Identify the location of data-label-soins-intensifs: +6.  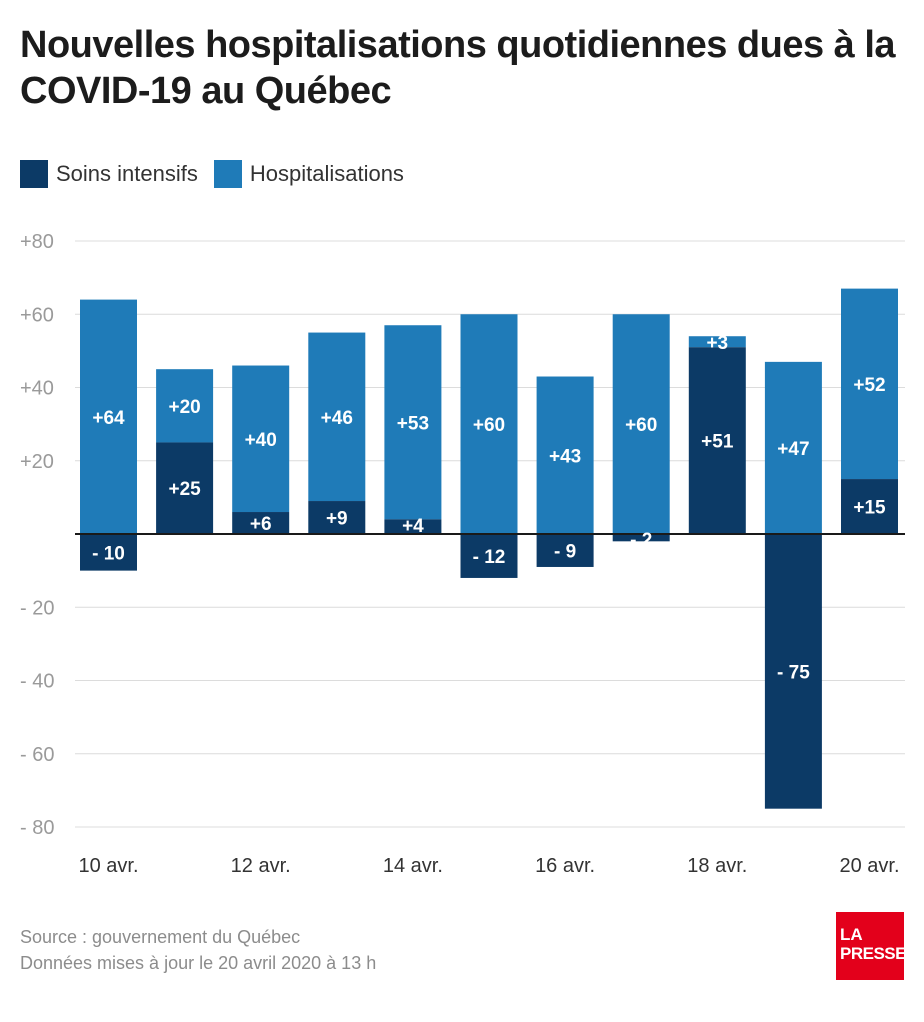
(261, 524).